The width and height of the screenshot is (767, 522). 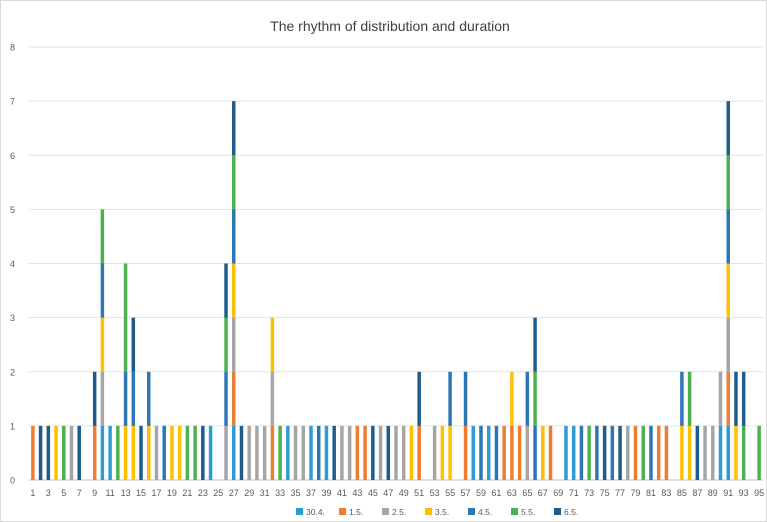 What do you see at coordinates (481, 493) in the screenshot?
I see `x-tick-label: 59` at bounding box center [481, 493].